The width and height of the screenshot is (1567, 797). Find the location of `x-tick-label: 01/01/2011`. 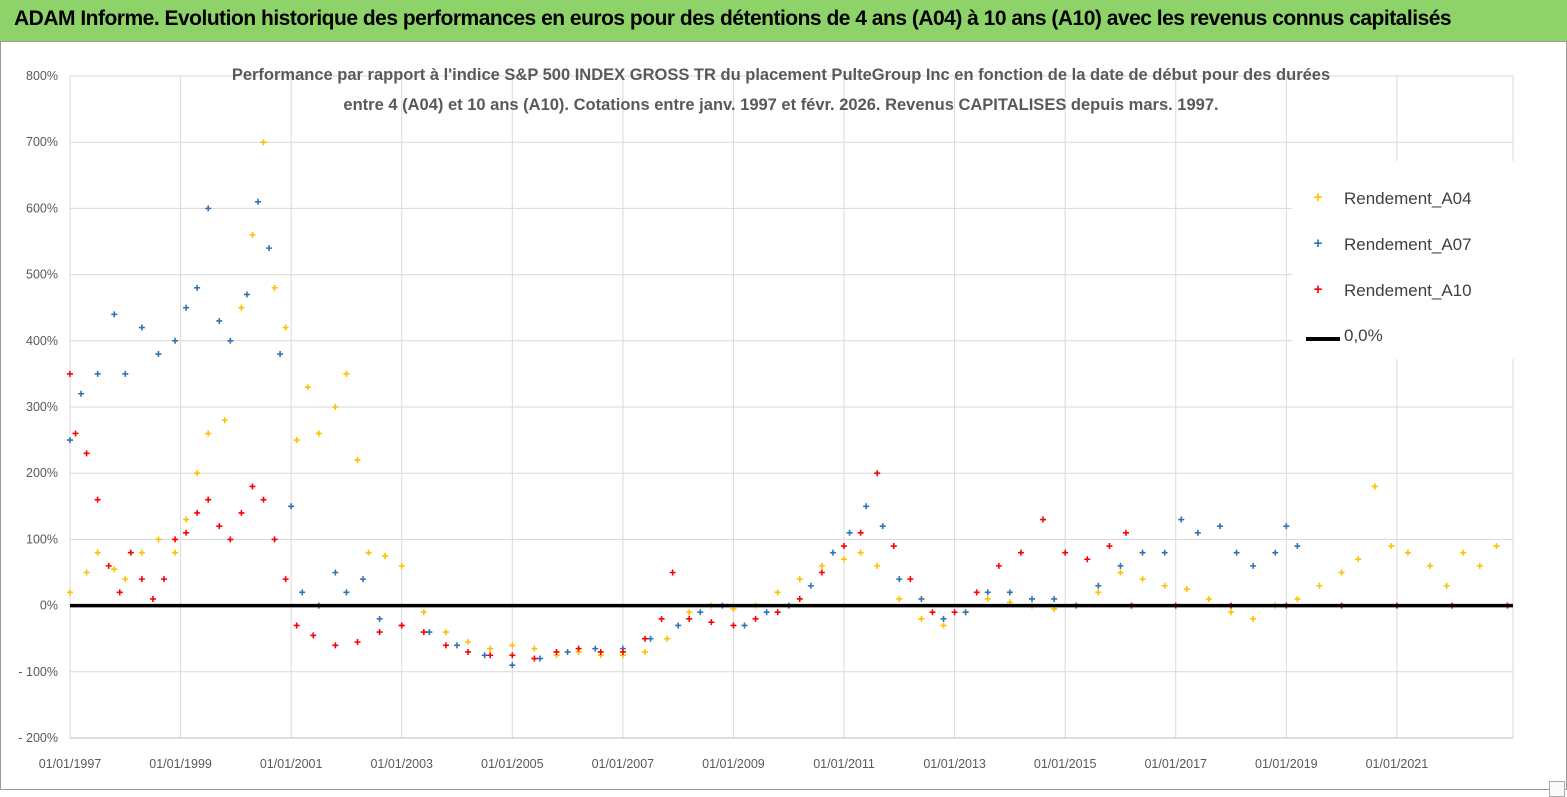

x-tick-label: 01/01/2011 is located at coordinates (844, 764).